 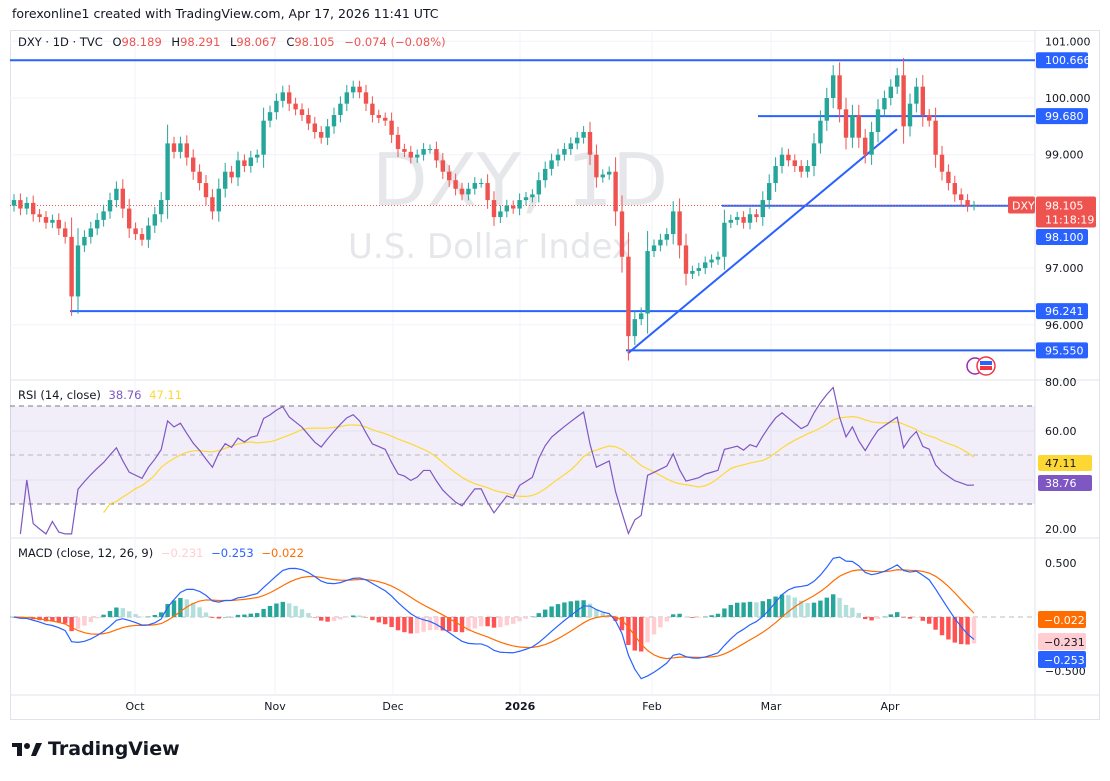 What do you see at coordinates (27, 749) in the screenshot?
I see `tradingview-logo-icon` at bounding box center [27, 749].